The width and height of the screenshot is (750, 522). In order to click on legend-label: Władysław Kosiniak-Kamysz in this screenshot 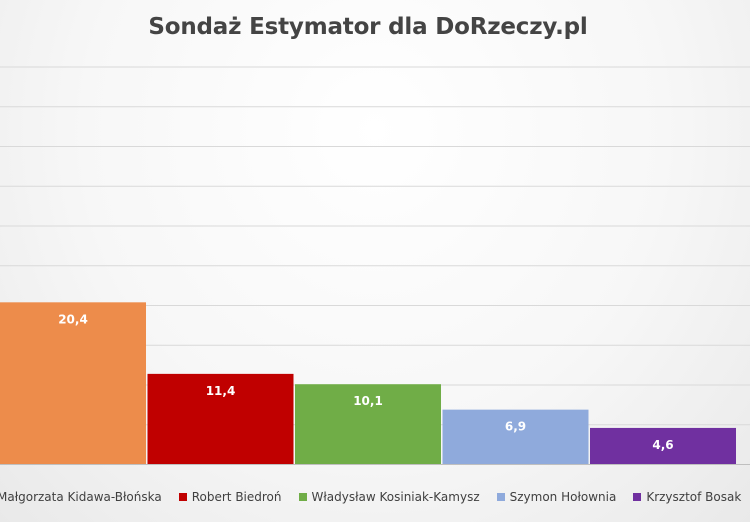, I will do `click(395, 497)`.